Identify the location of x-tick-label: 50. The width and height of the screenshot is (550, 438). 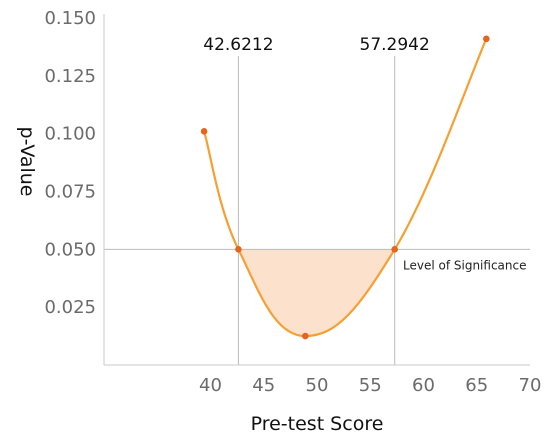
(317, 385).